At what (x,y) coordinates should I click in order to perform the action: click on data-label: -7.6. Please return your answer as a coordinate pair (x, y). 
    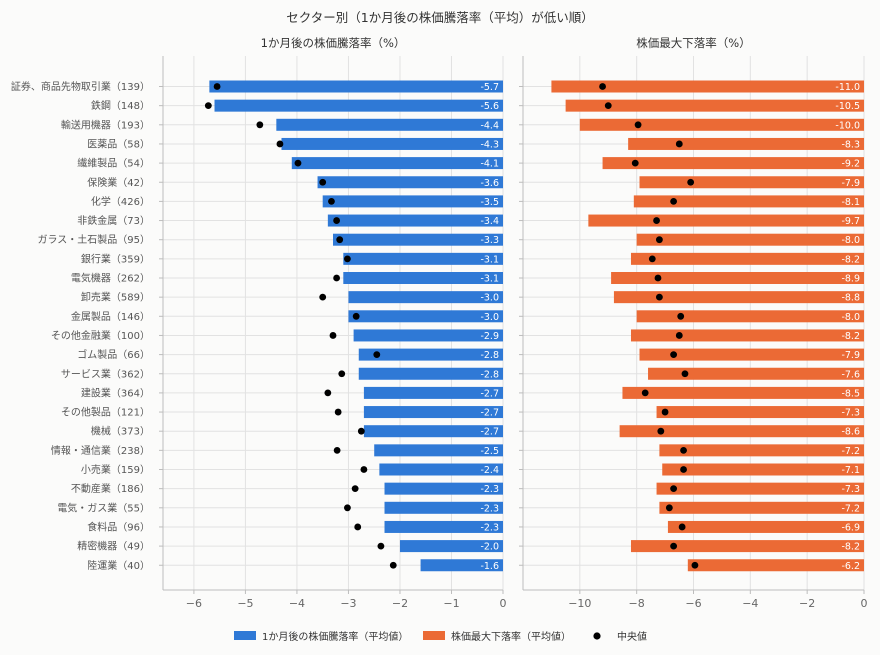
    Looking at the image, I should click on (850, 374).